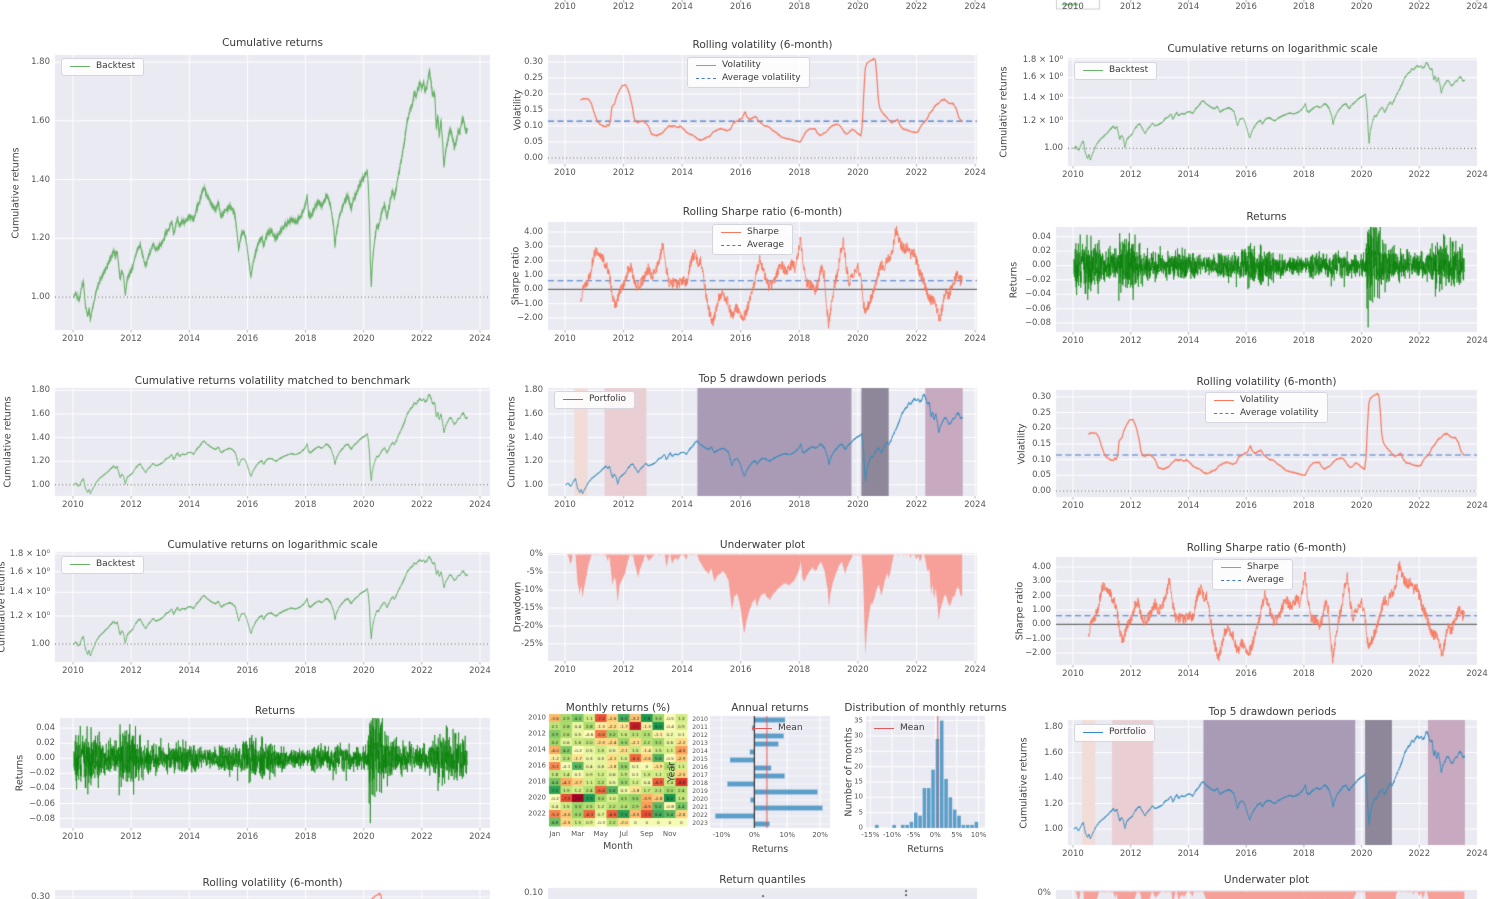 The height and width of the screenshot is (899, 1499). Describe the element at coordinates (682, 338) in the screenshot. I see `rolling-sharpe-mid-xtick: 2014` at that location.